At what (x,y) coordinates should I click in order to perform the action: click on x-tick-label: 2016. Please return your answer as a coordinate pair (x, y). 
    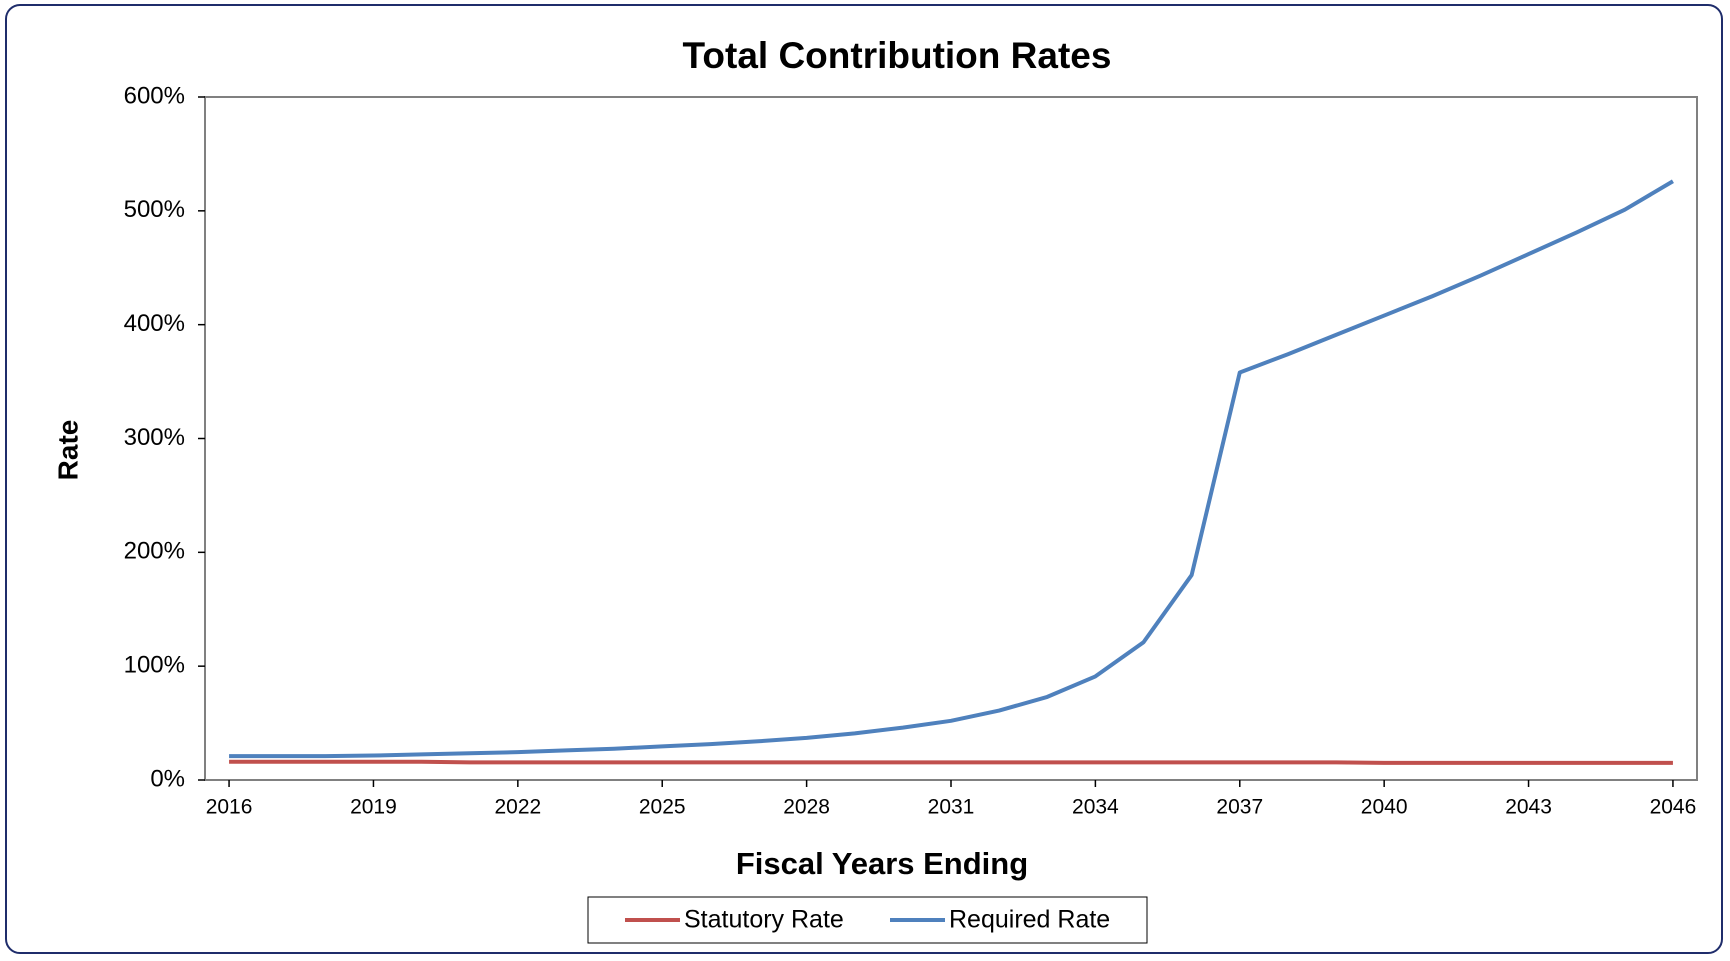
    Looking at the image, I should click on (229, 807).